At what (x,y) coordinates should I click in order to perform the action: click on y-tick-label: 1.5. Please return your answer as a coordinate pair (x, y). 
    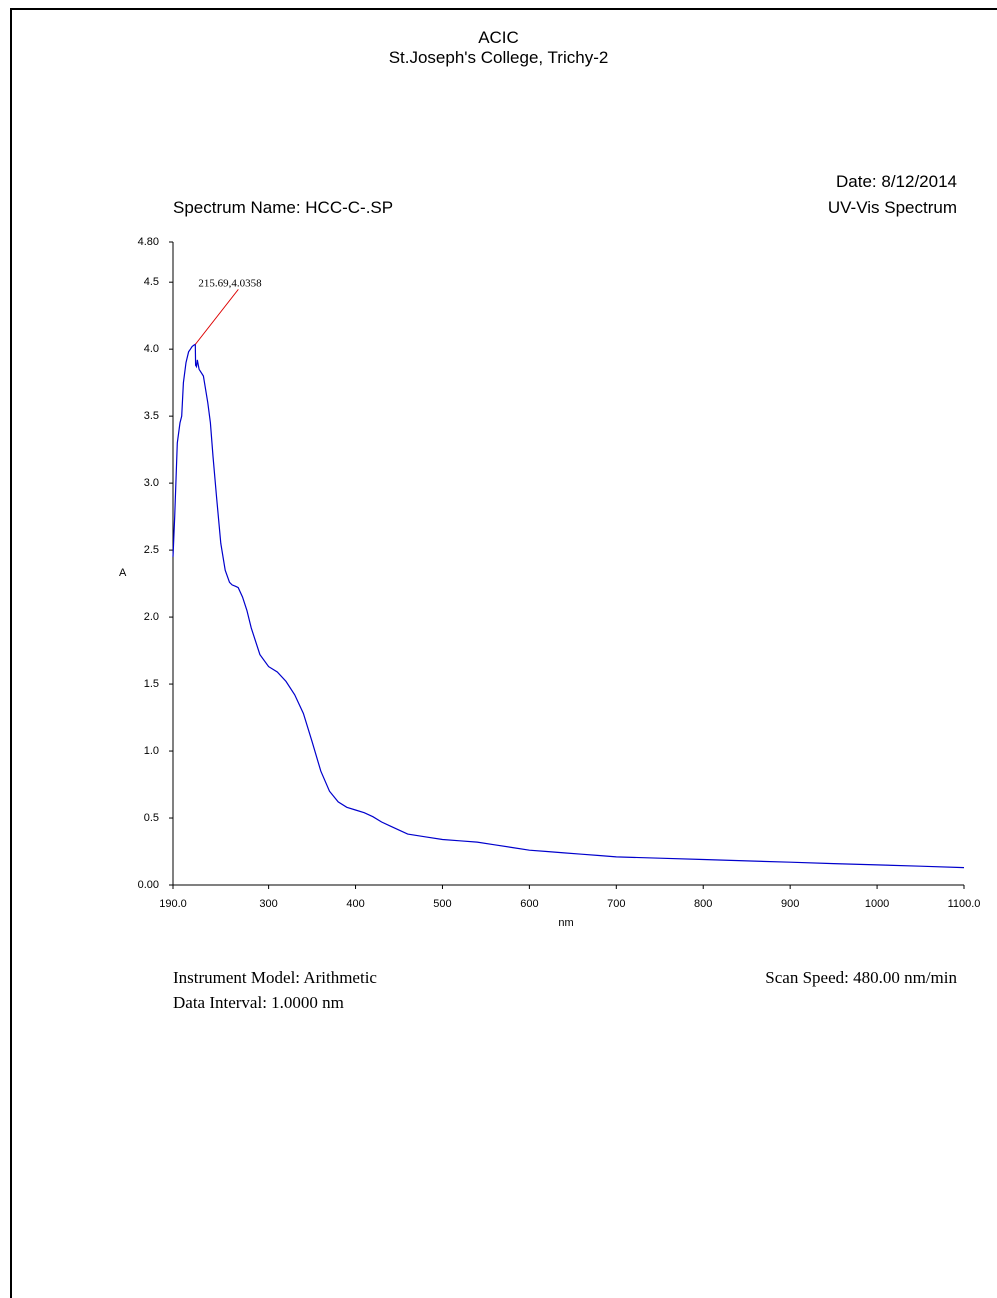
    Looking at the image, I should click on (151, 684).